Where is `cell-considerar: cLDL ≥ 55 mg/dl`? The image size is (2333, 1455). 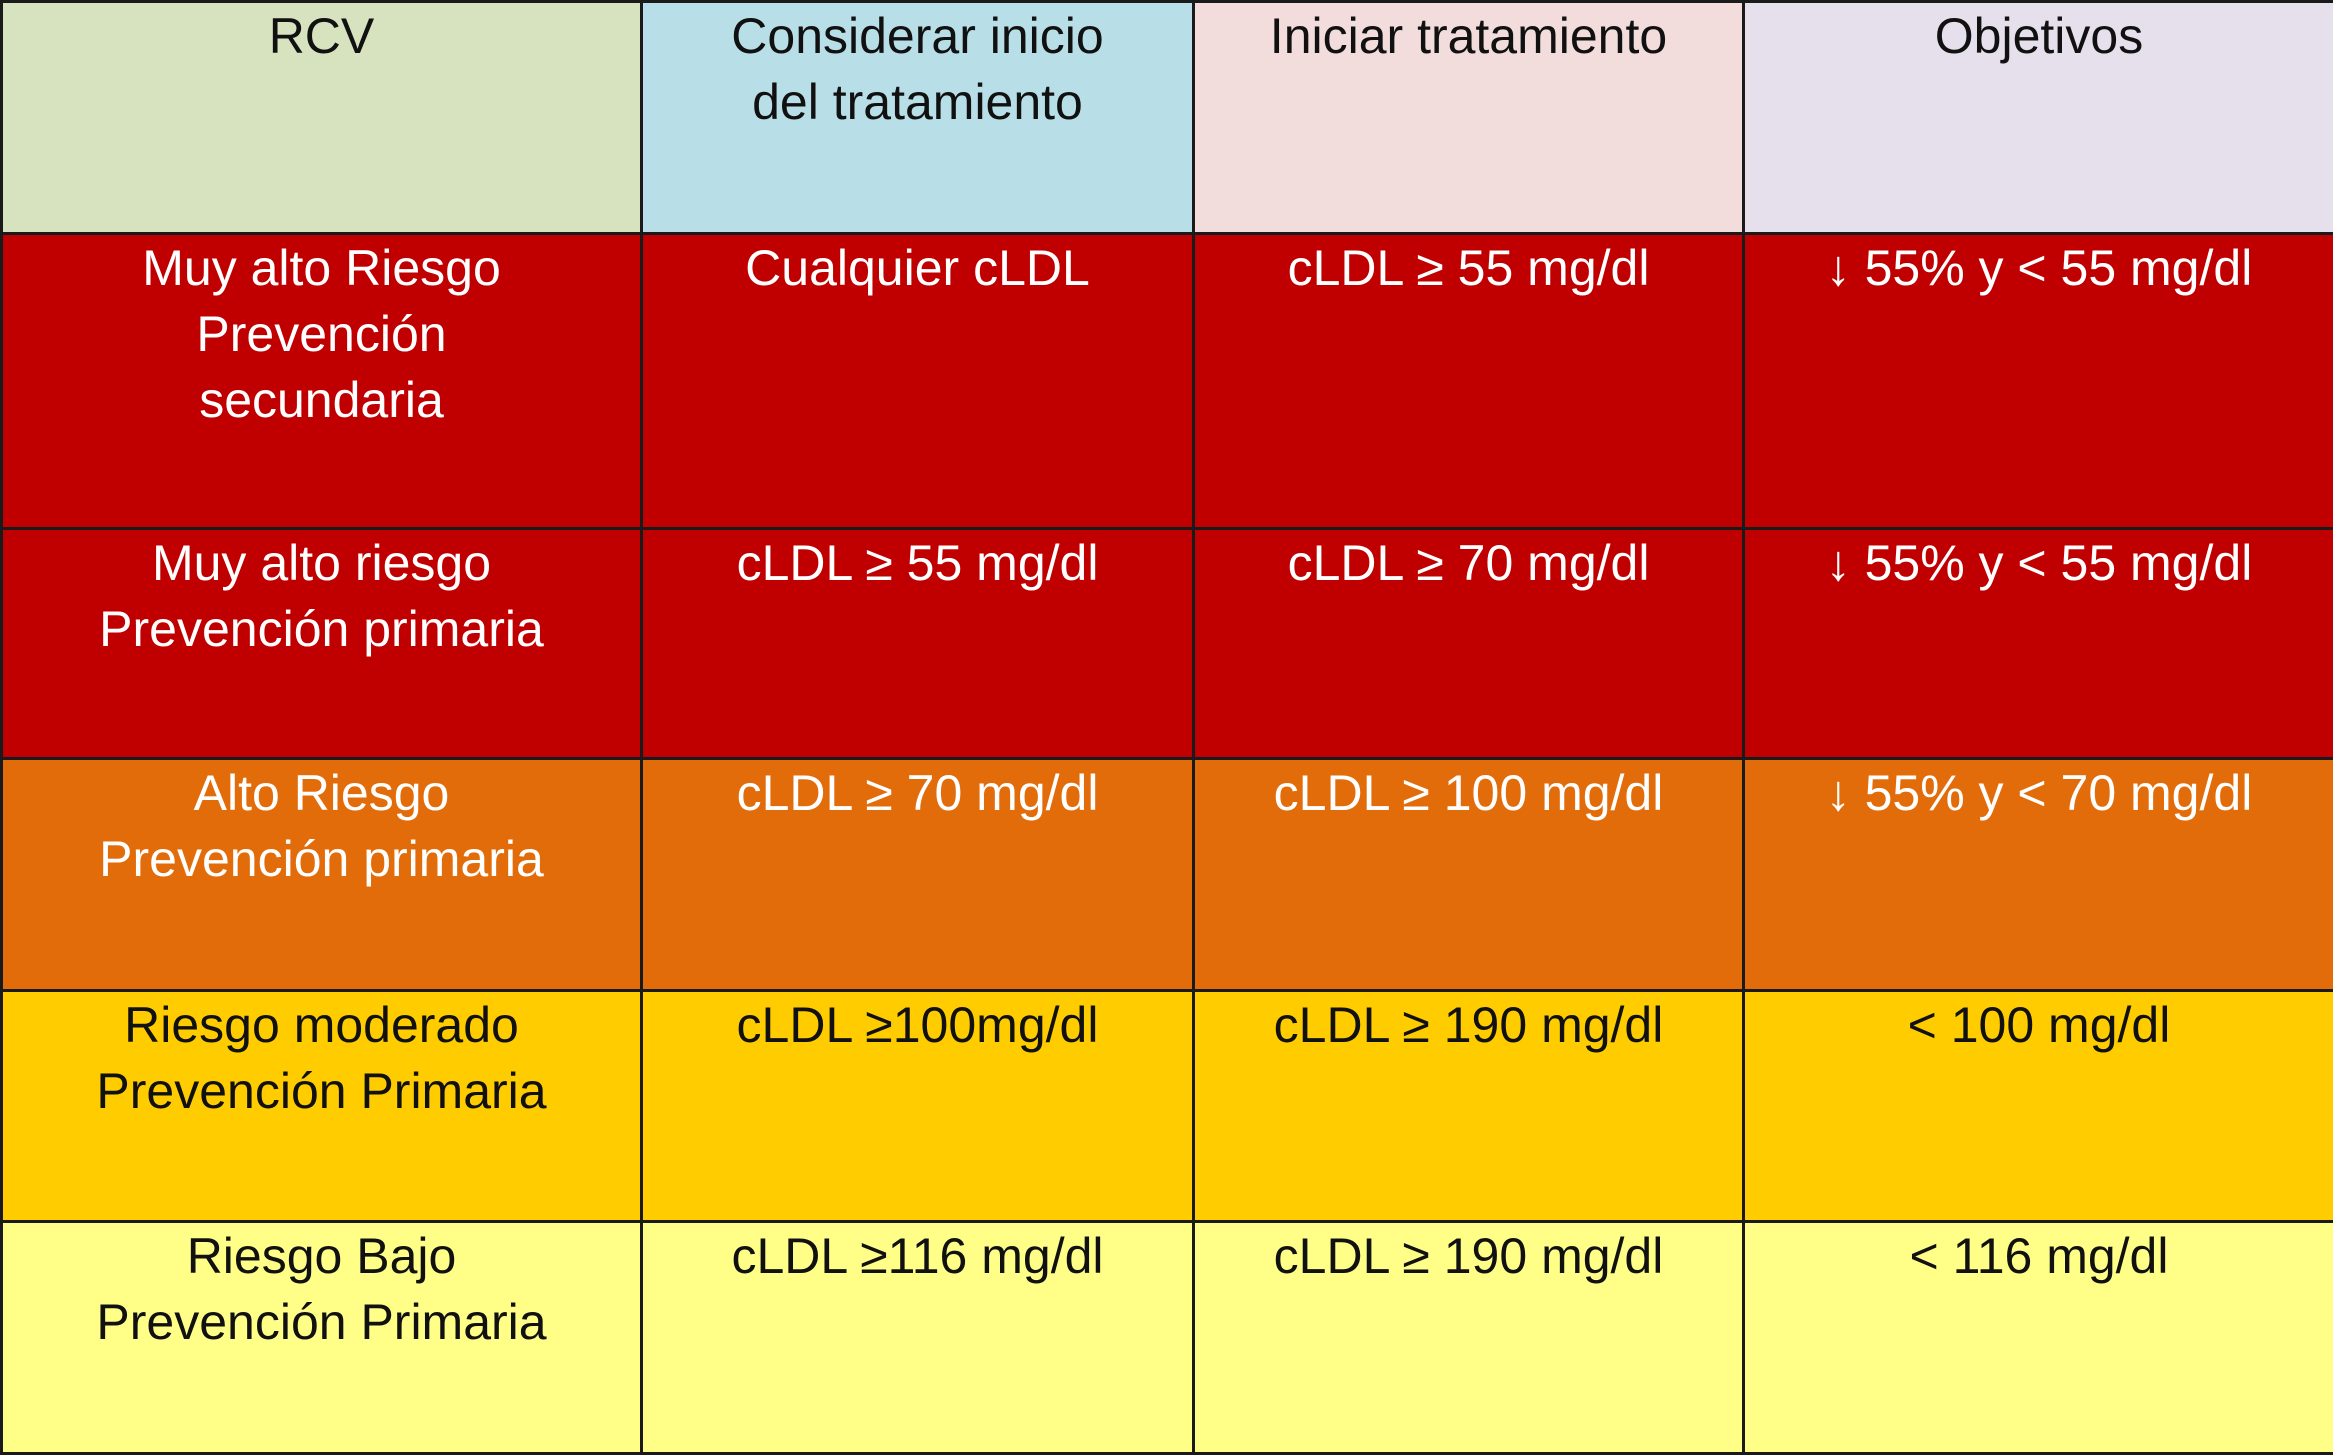
cell-considerar: cLDL ≥ 55 mg/dl is located at coordinates (918, 644).